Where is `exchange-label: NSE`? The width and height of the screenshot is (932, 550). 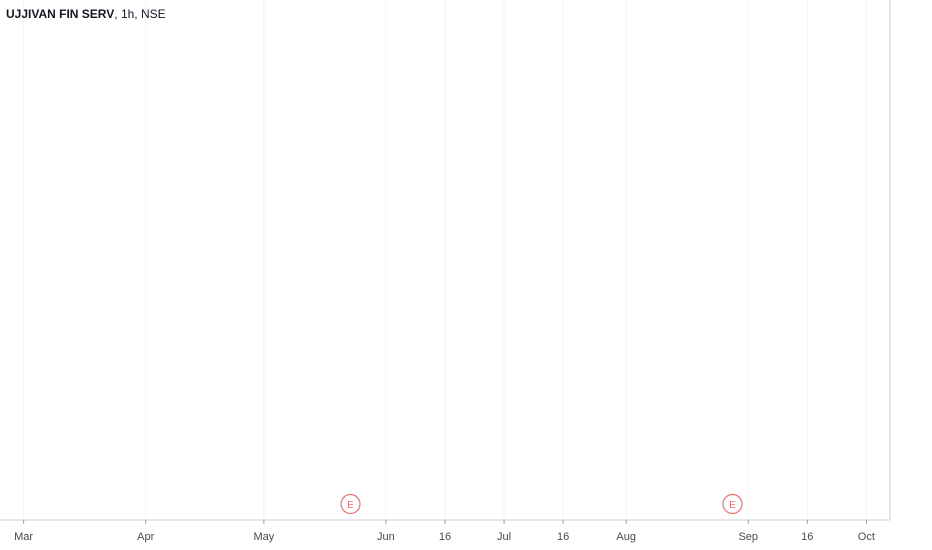 exchange-label: NSE is located at coordinates (153, 14).